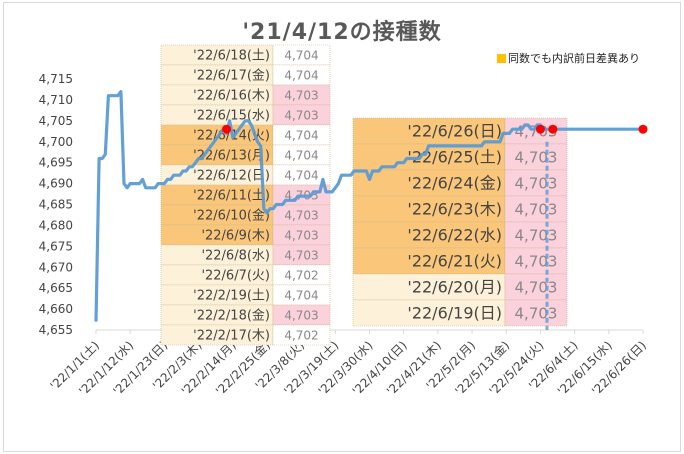 This screenshot has width=684, height=454. Describe the element at coordinates (56, 79) in the screenshot. I see `y-tick-label: 4,715` at that location.